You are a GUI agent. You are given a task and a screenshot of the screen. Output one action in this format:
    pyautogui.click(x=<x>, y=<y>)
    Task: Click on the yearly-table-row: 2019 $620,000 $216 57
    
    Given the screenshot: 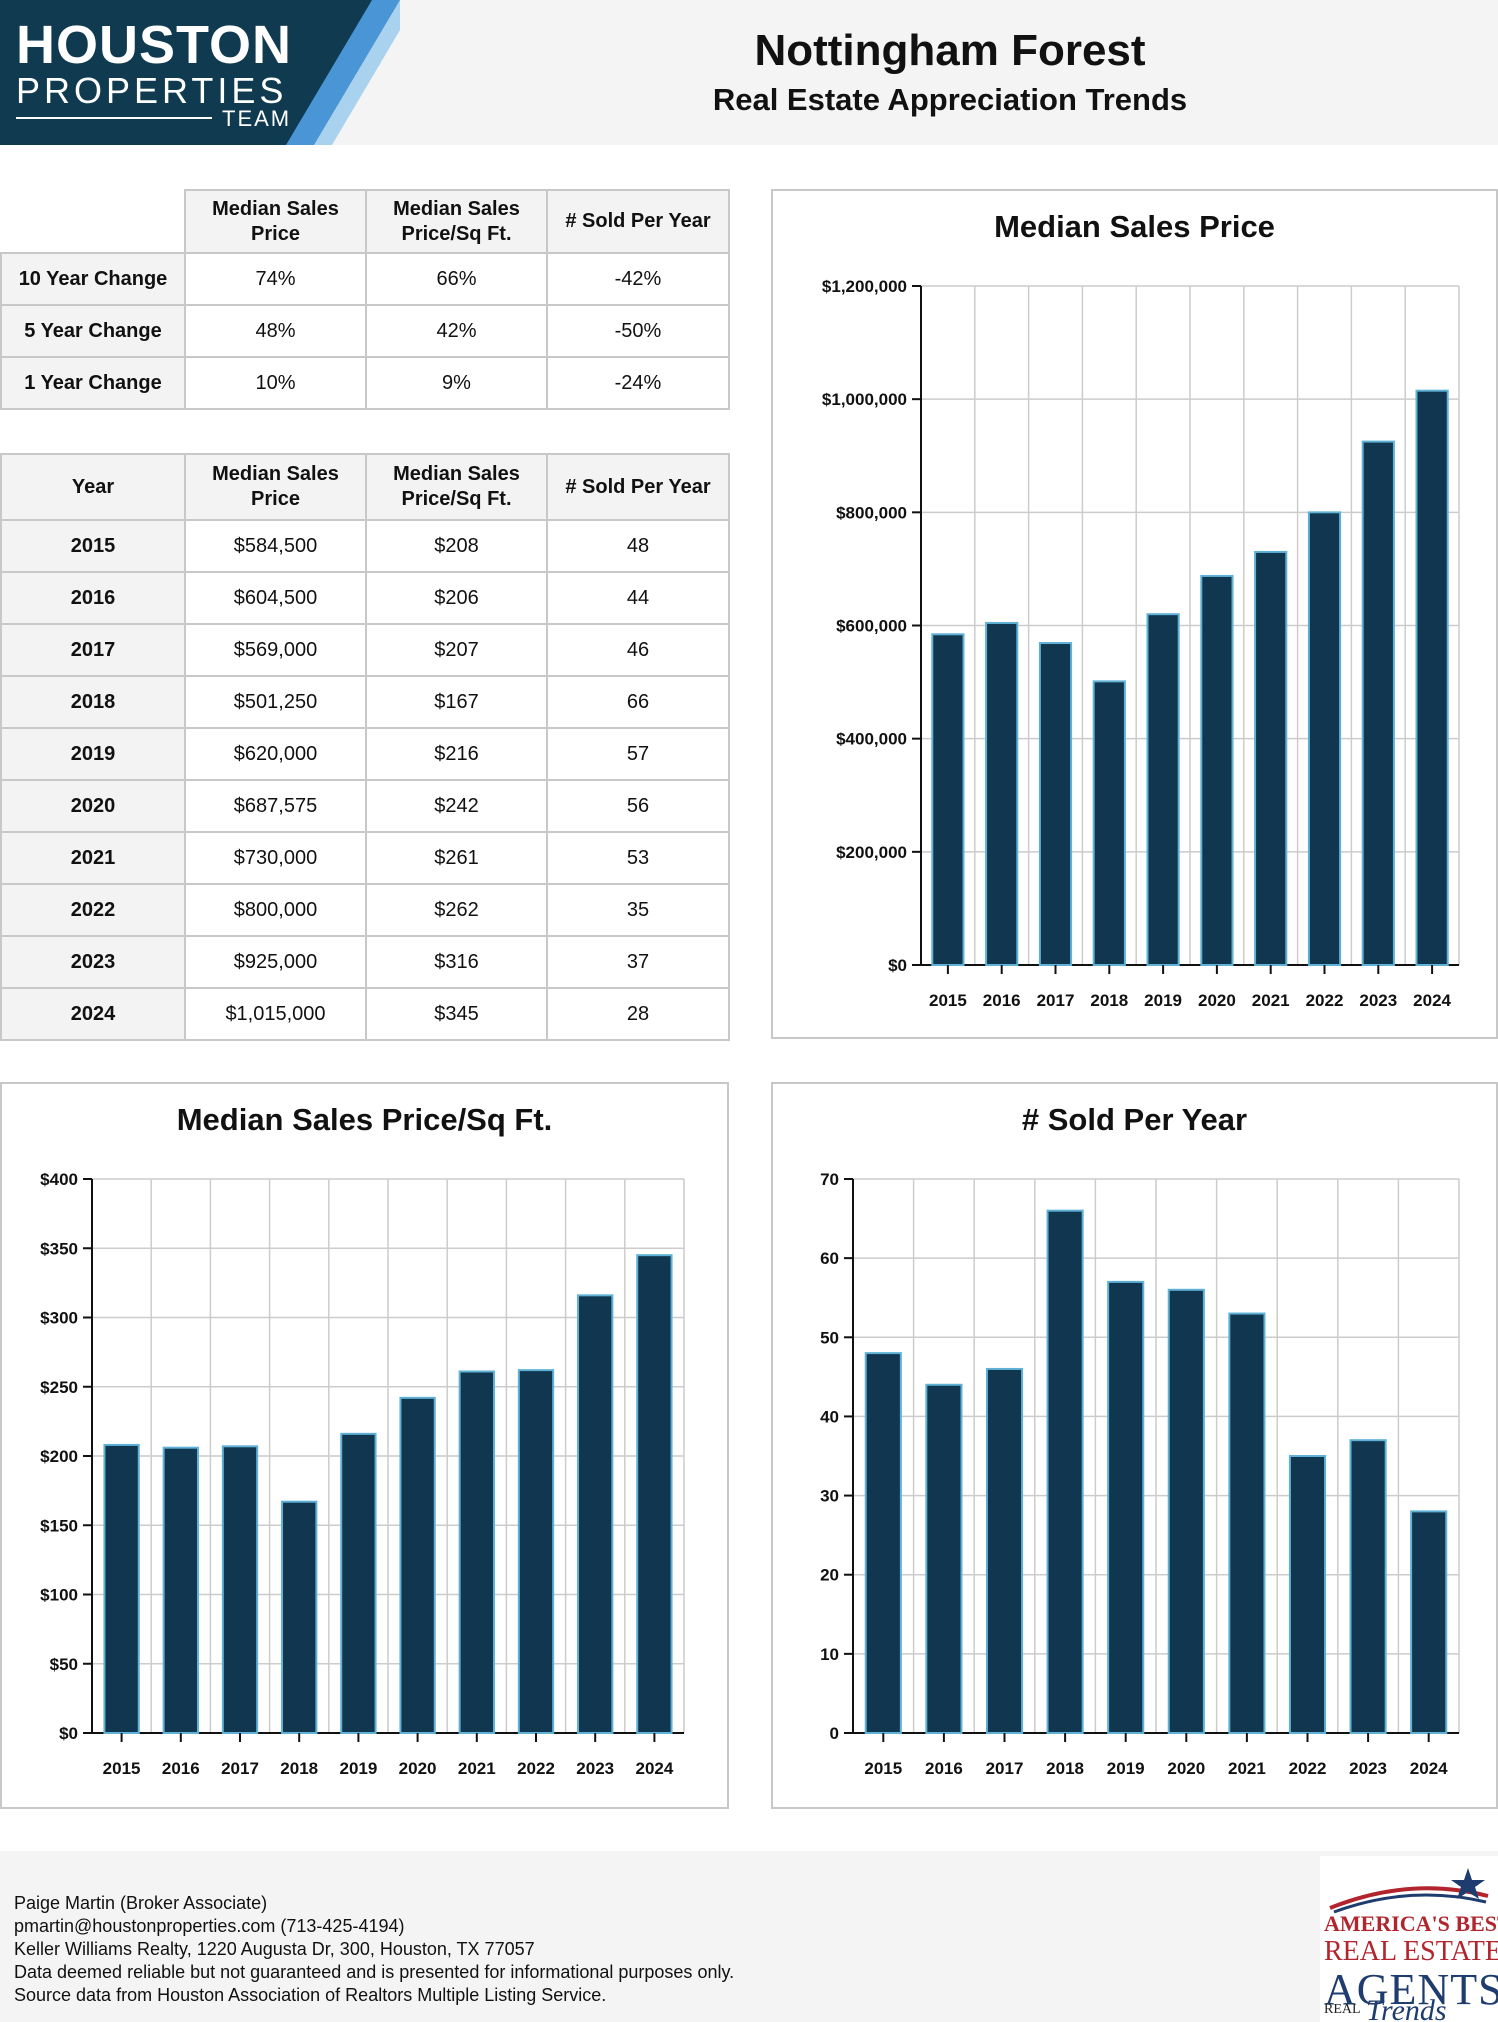 What is the action you would take?
    pyautogui.click(x=365, y=754)
    